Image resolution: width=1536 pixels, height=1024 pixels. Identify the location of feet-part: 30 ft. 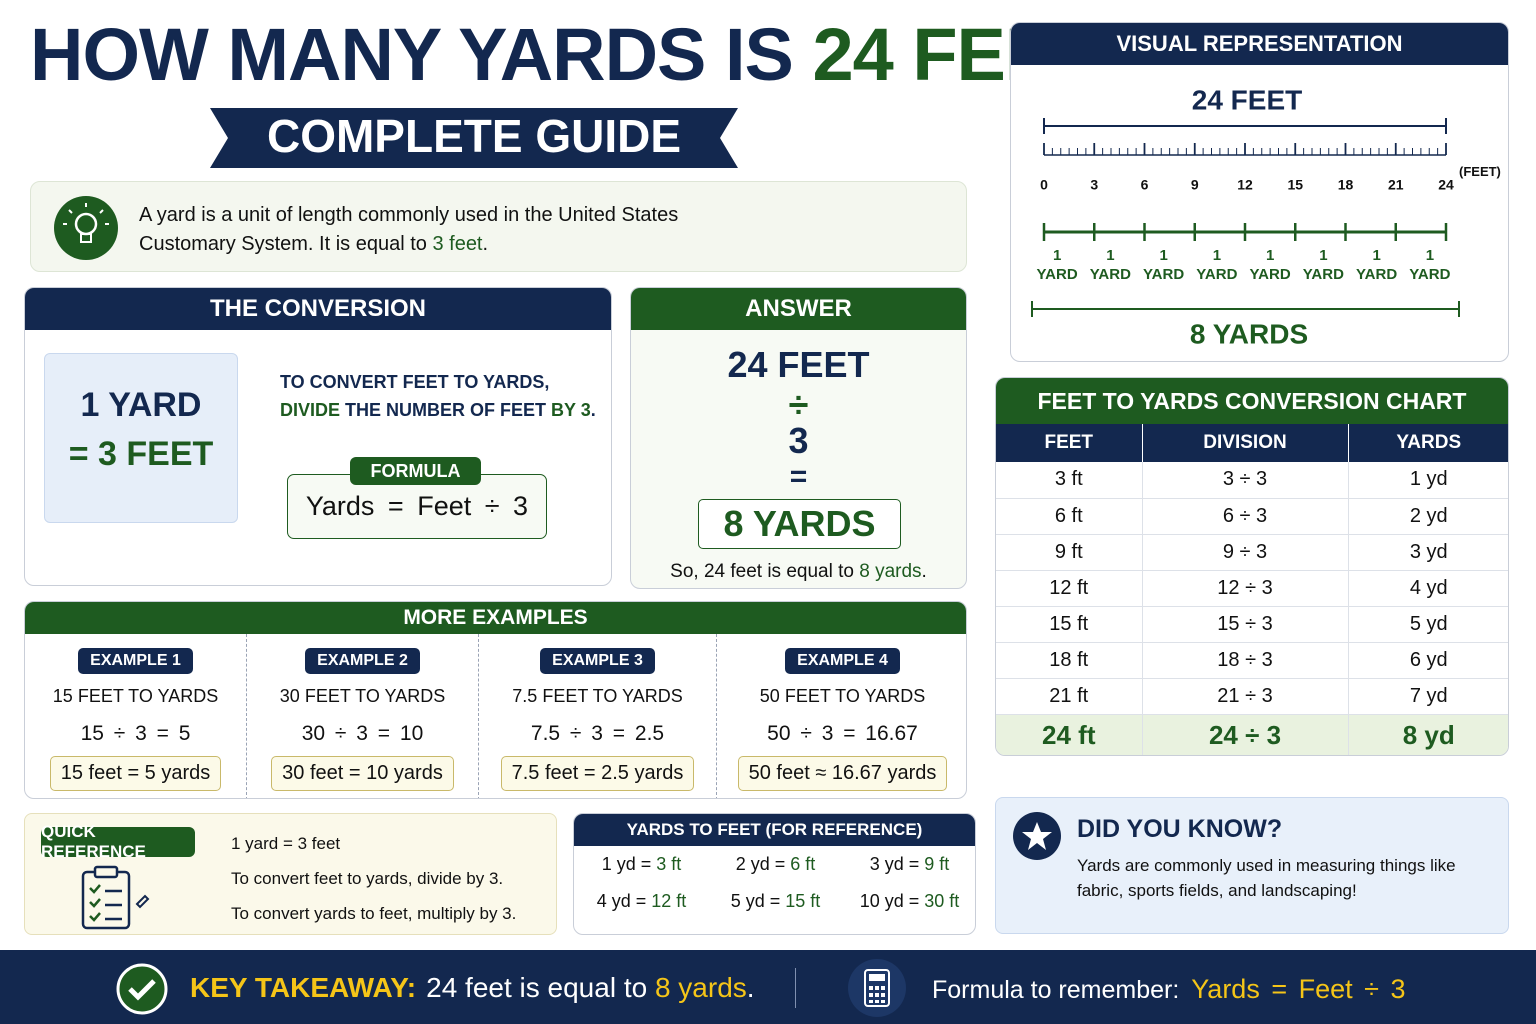
(942, 901).